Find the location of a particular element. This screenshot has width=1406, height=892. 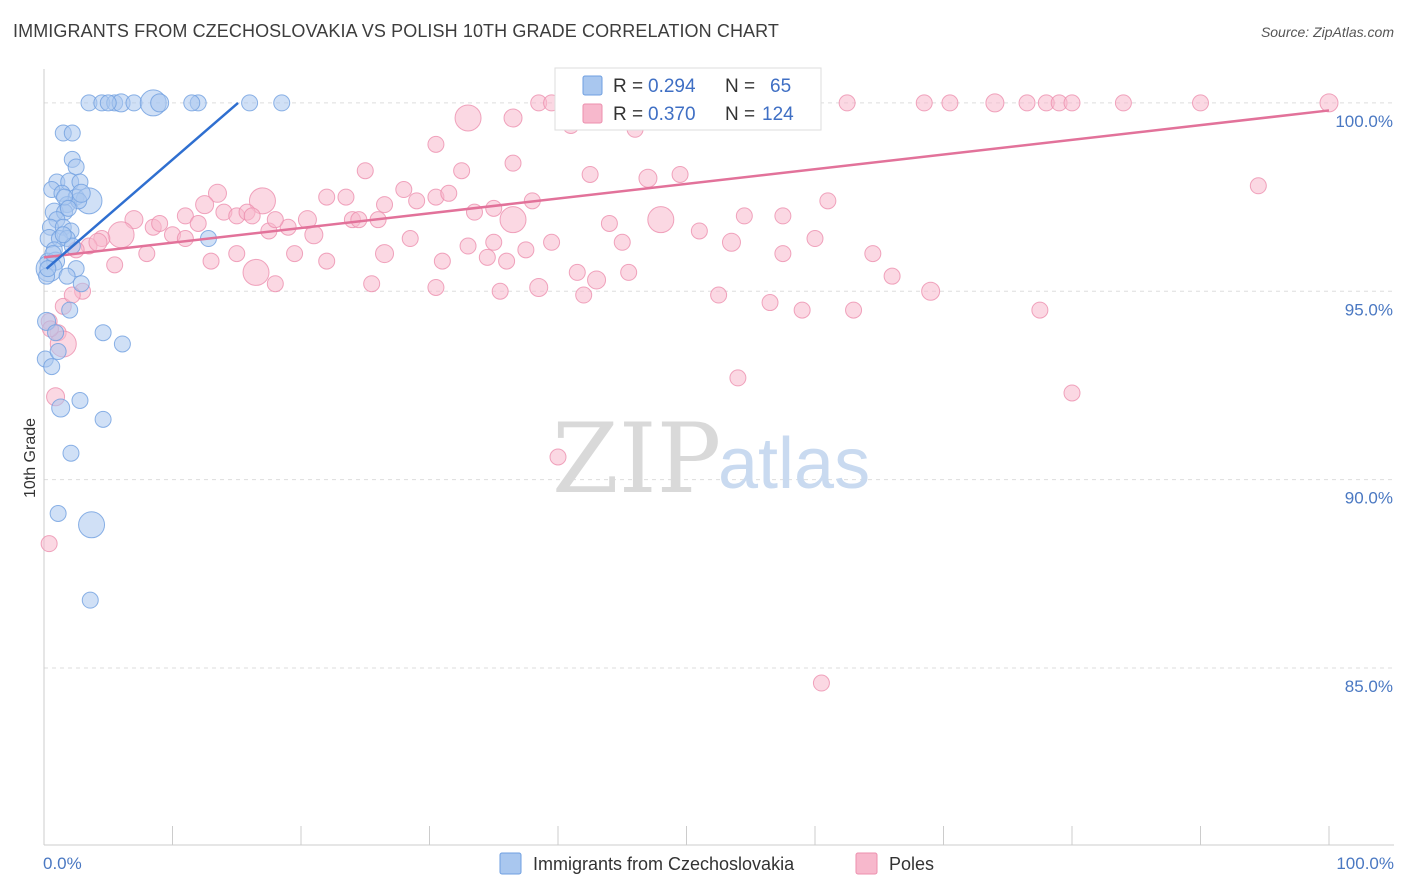

legend-swatch-blue is located at coordinates (592, 85).